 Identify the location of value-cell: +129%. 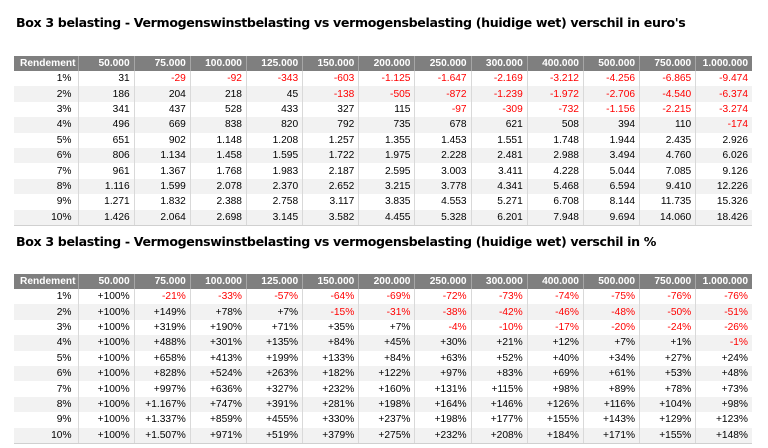
(667, 420).